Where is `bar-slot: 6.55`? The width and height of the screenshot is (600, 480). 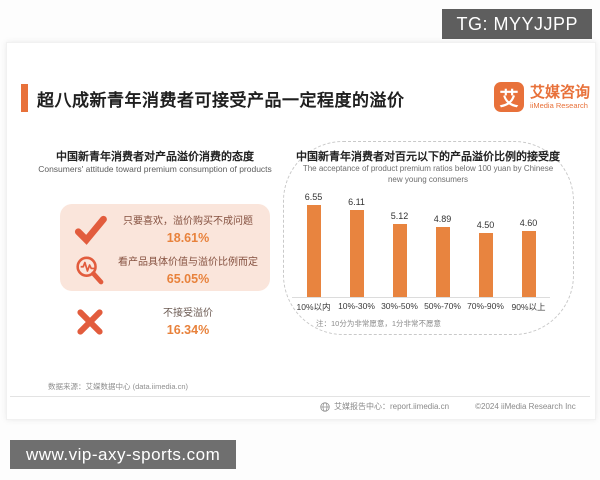
bar-slot: 6.55 is located at coordinates (313, 244).